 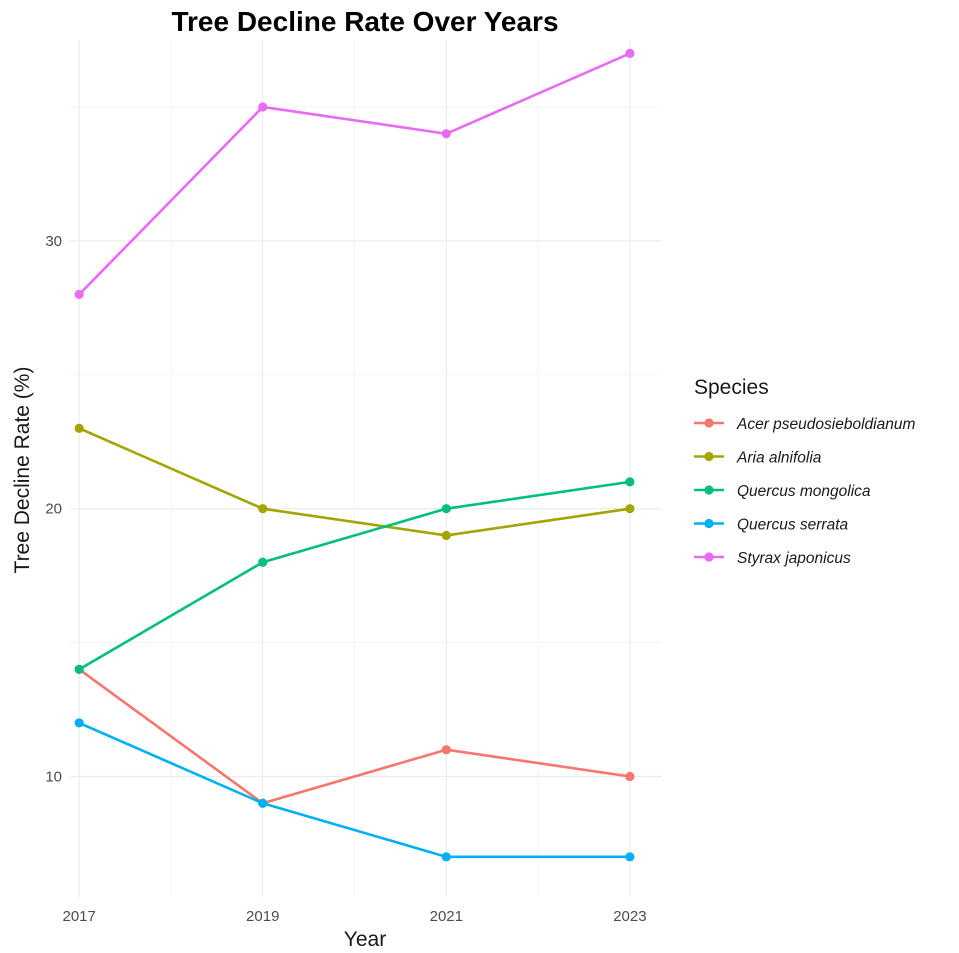 I want to click on series-line-aria-alnifolia, so click(x=354, y=482).